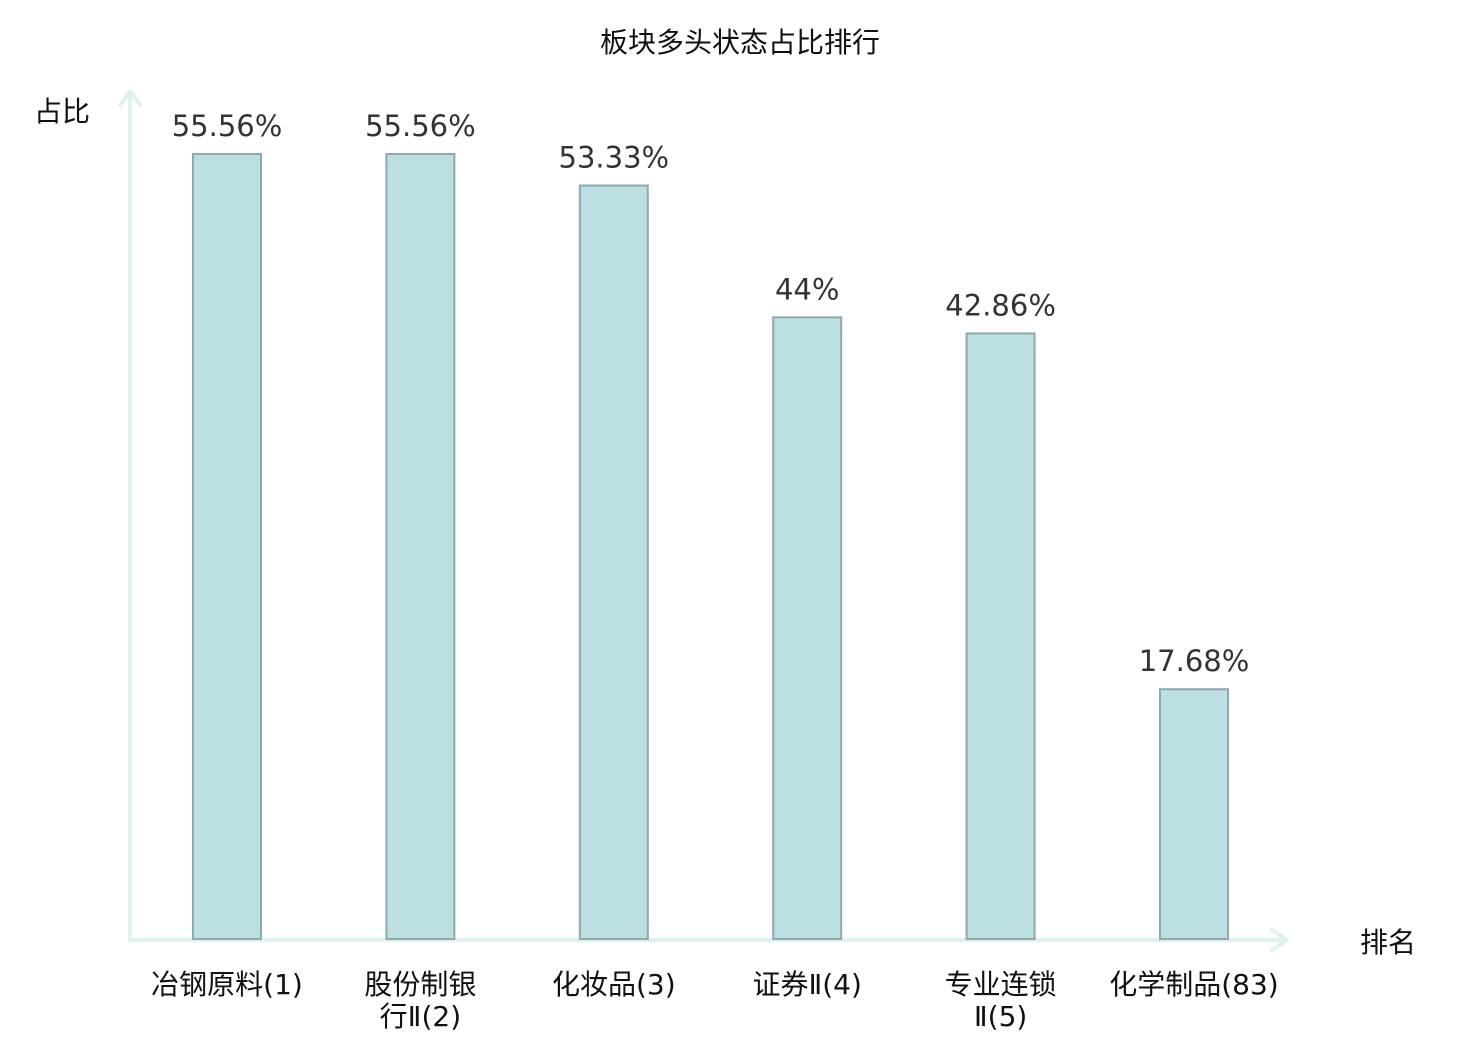 This screenshot has height=1040, width=1480. Describe the element at coordinates (130, 98) in the screenshot. I see `y-axis-arrow` at that location.